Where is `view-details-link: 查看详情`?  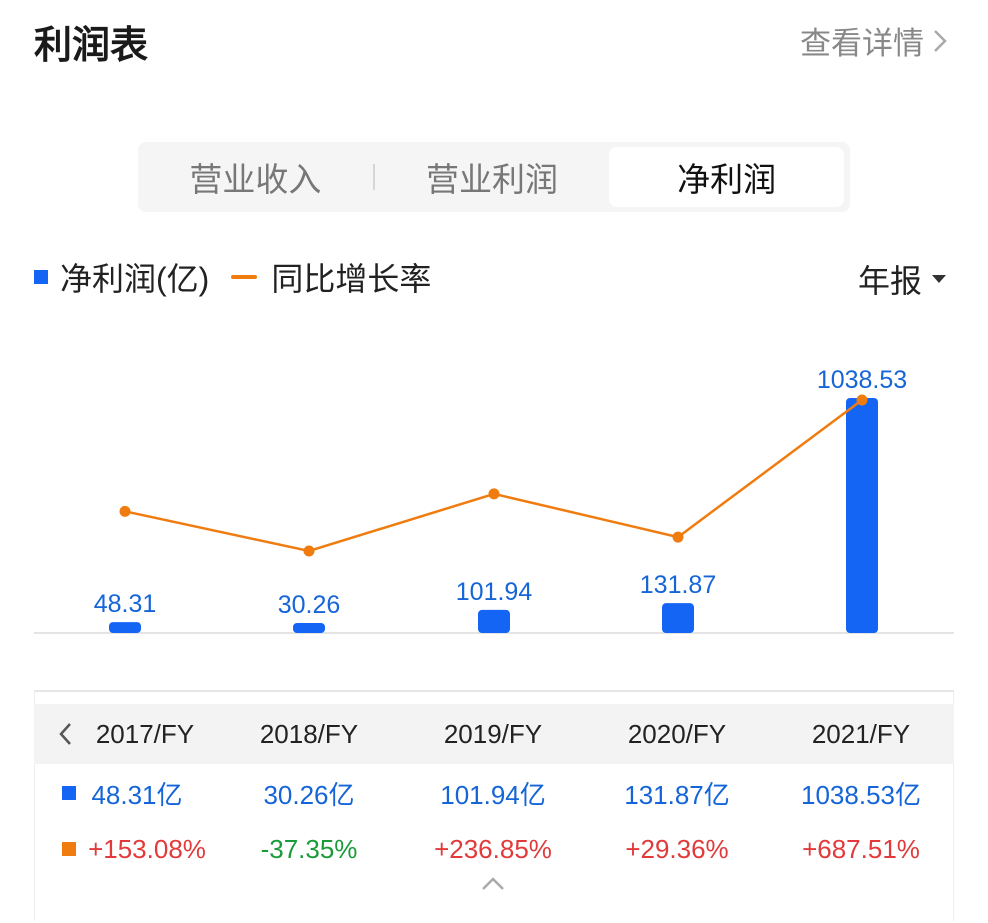
view-details-link: 查看详情 is located at coordinates (874, 40).